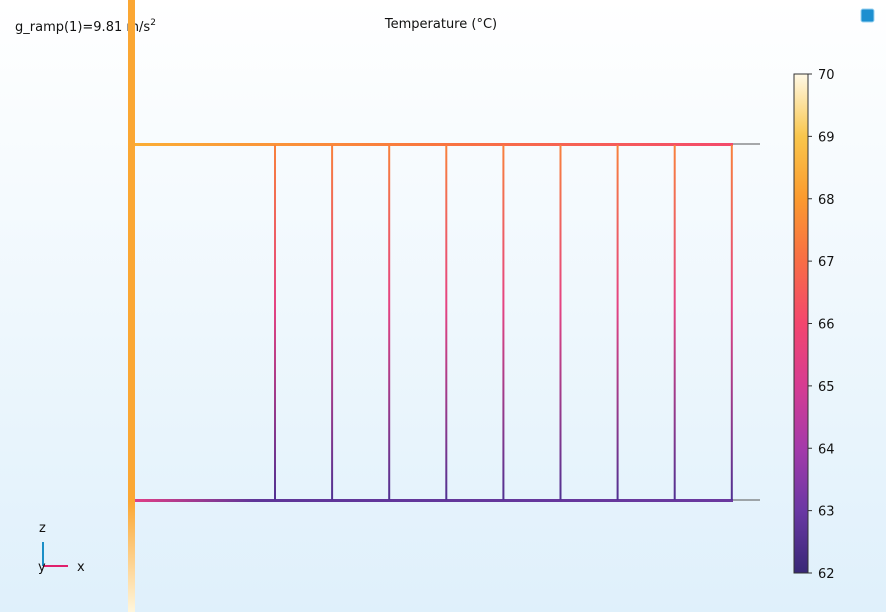  Describe the element at coordinates (826, 262) in the screenshot. I see `colorbar-tick-label: 67` at that location.